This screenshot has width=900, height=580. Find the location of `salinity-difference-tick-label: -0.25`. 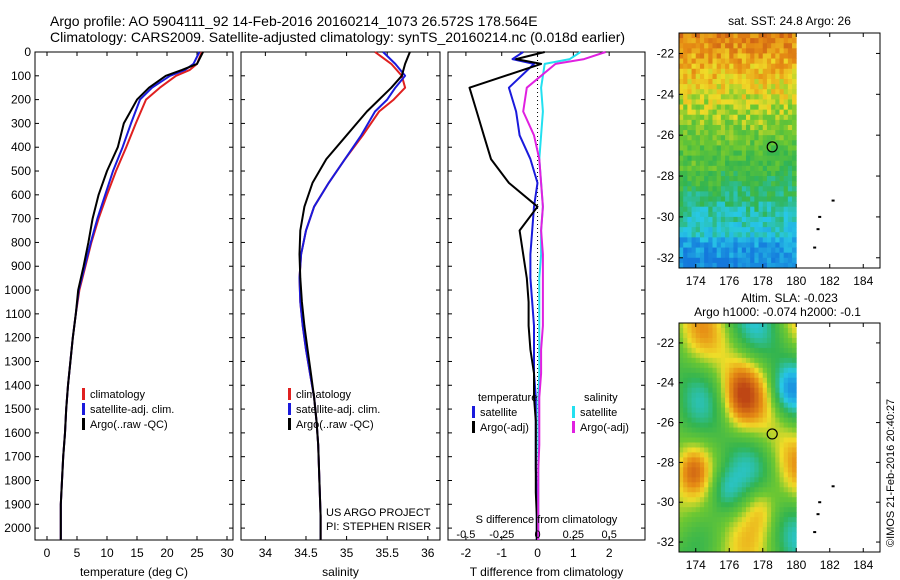

salinity-difference-tick-label: -0.25 is located at coordinates (501, 535).